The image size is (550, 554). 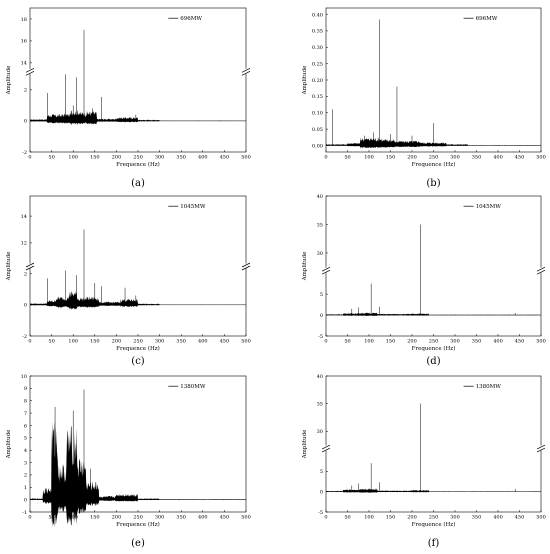 I want to click on y-tick-label: 35, so click(x=320, y=225).